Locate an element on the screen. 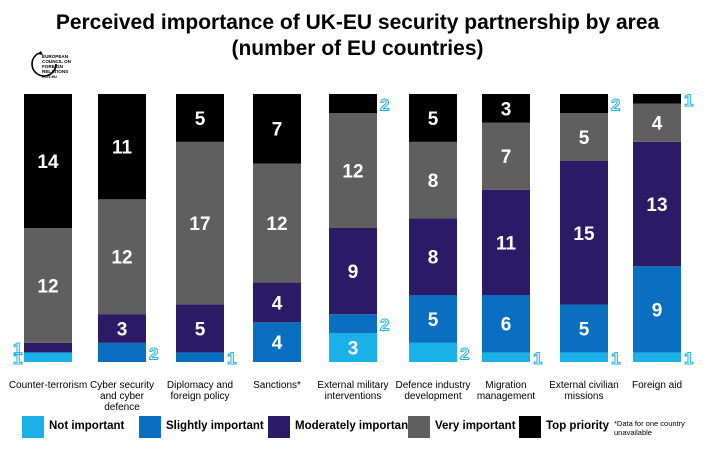 The image size is (715, 459). legend-swatch-top-priority is located at coordinates (530, 427).